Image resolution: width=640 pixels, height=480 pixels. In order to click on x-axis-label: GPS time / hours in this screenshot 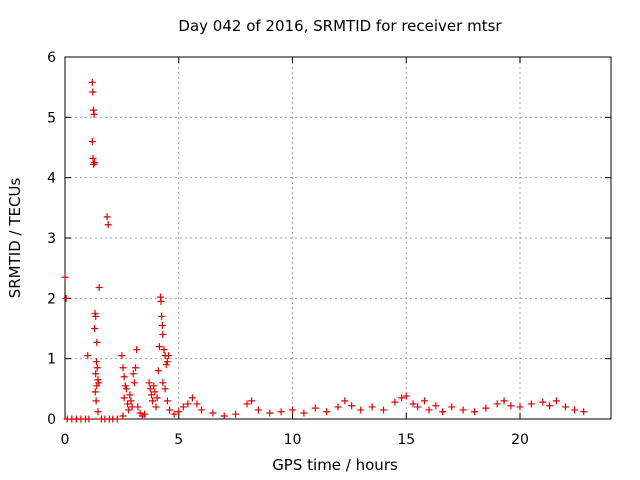, I will do `click(335, 465)`.